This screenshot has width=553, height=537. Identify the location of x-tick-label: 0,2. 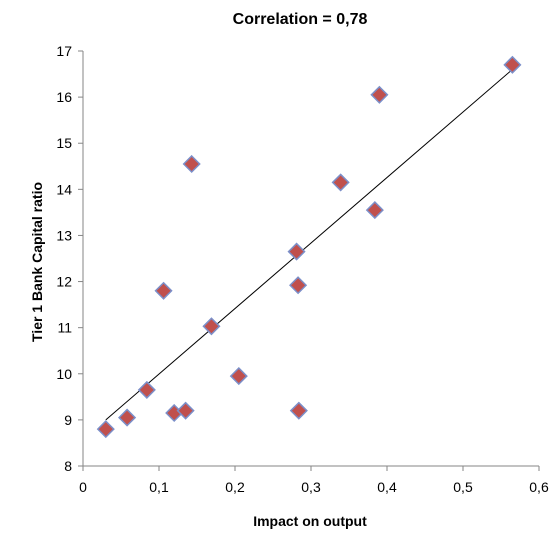
(235, 487).